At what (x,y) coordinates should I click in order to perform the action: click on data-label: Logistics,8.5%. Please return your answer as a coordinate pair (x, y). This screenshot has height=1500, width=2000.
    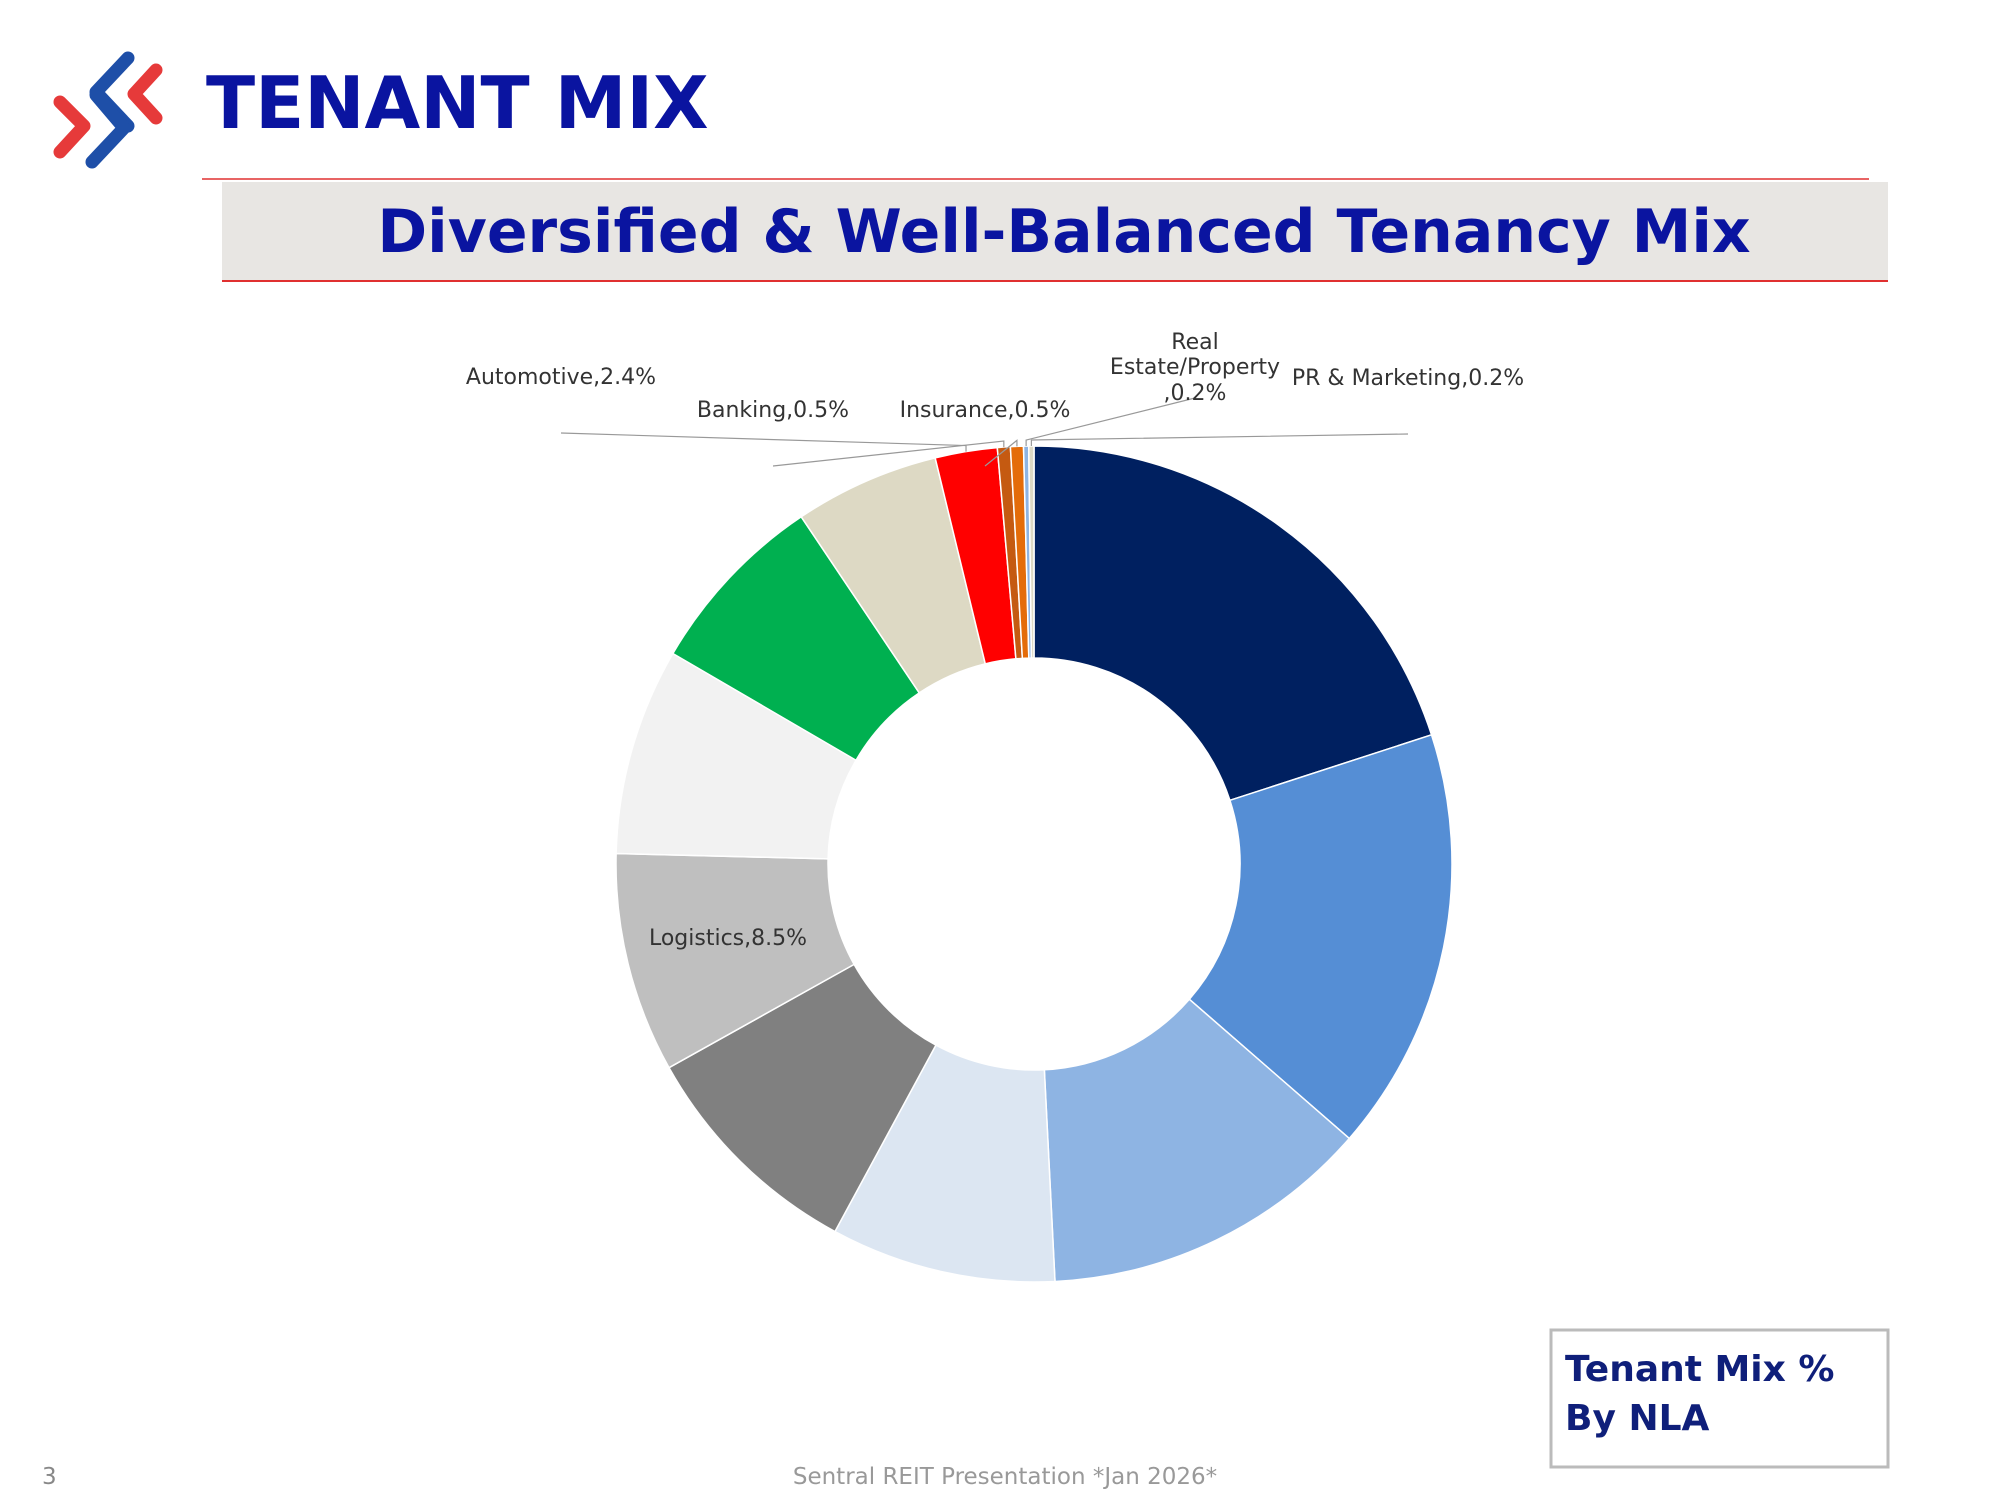
    Looking at the image, I should click on (728, 938).